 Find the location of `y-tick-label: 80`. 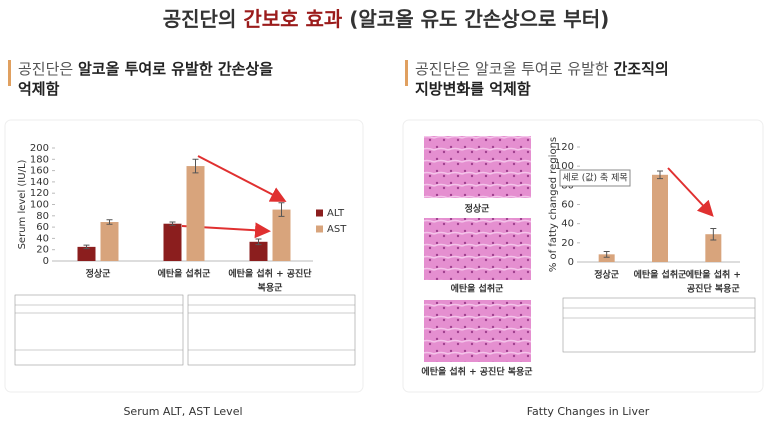

y-tick-label: 80 is located at coordinates (42, 216).